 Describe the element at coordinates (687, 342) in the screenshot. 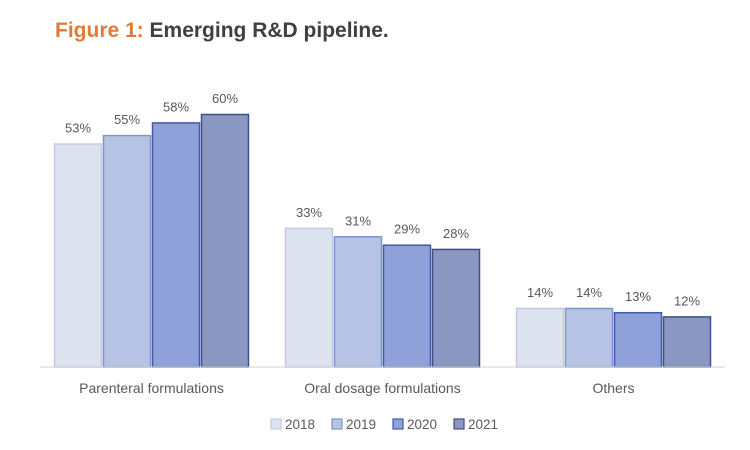

I see `bar-others-2021` at that location.